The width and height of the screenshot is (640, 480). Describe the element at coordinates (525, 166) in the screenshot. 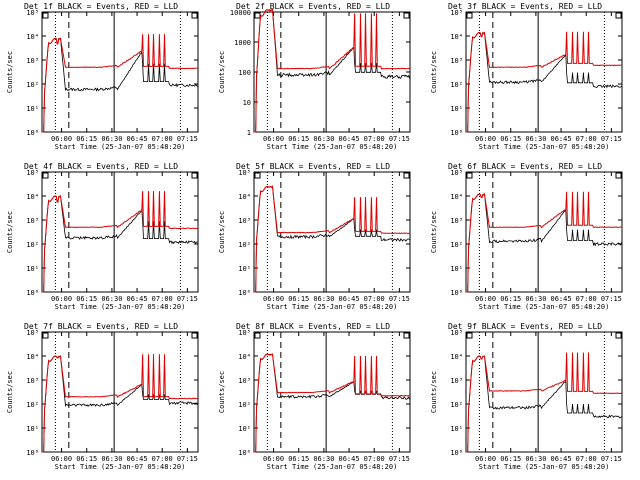

I see `chart-title: Det 6f BLACK = Events, RED = LLD` at that location.